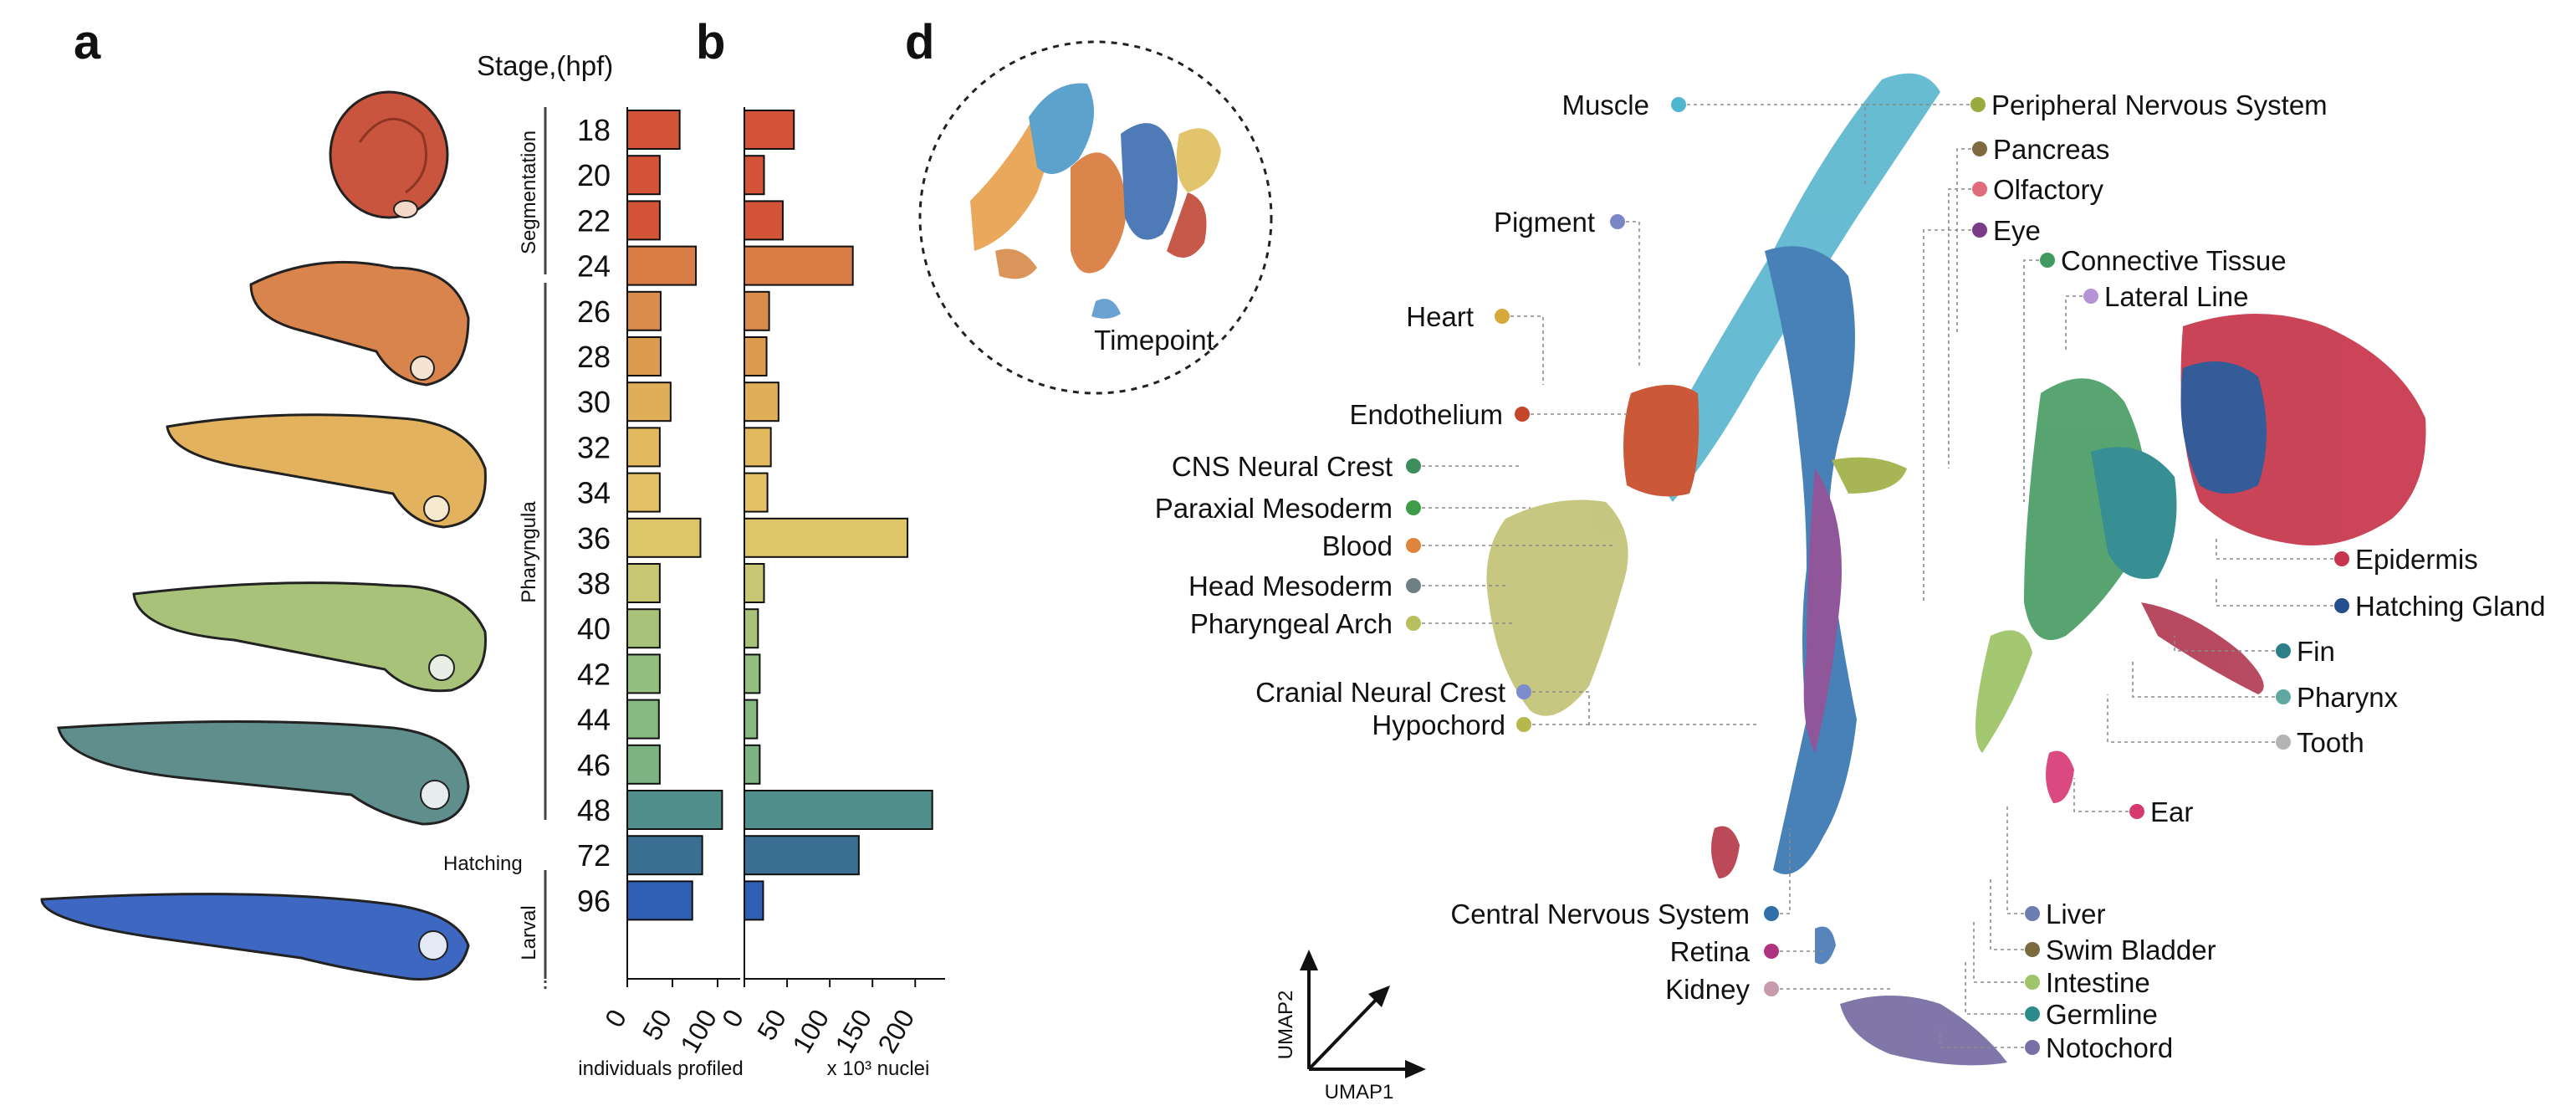  I want to click on cell-type-label: Olfactory, so click(2048, 189).